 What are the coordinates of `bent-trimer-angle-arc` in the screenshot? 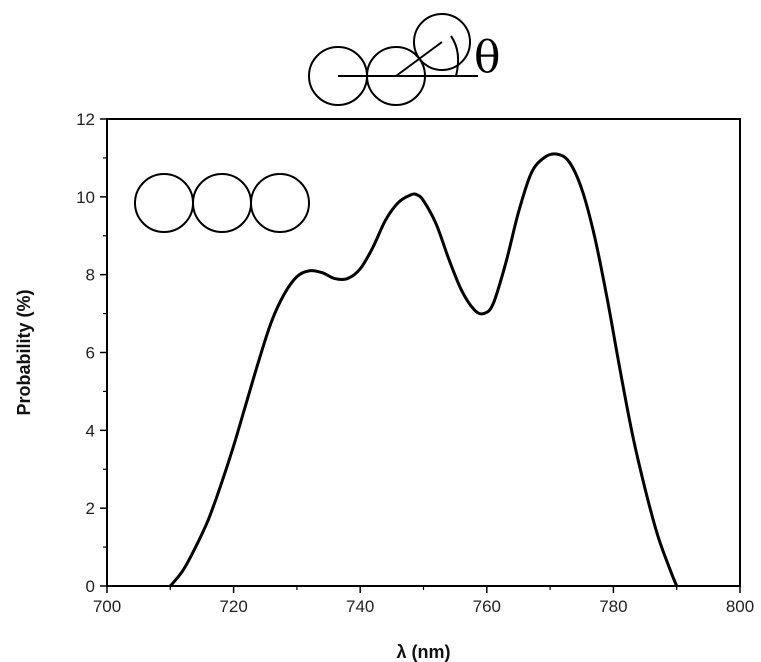 It's located at (455, 56).